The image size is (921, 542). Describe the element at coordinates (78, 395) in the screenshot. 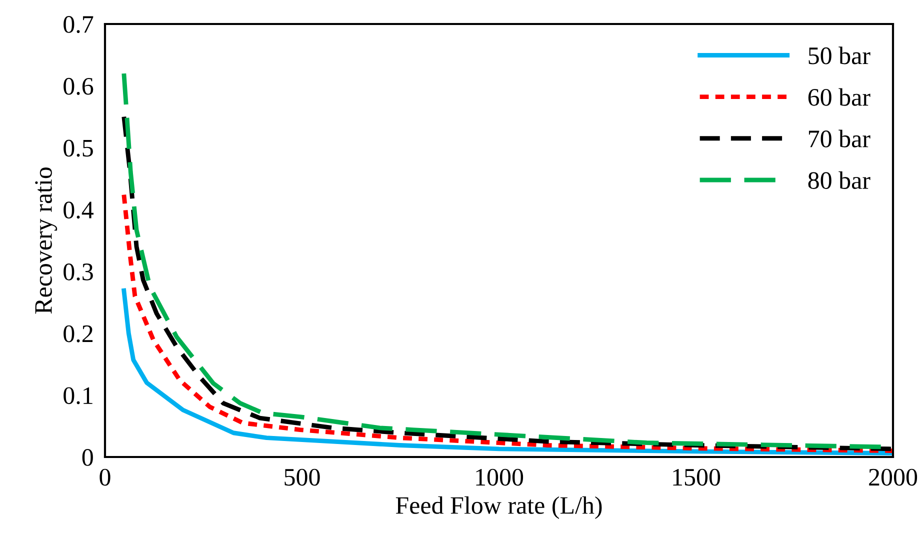

I see `y-tick-label: 0.1` at that location.